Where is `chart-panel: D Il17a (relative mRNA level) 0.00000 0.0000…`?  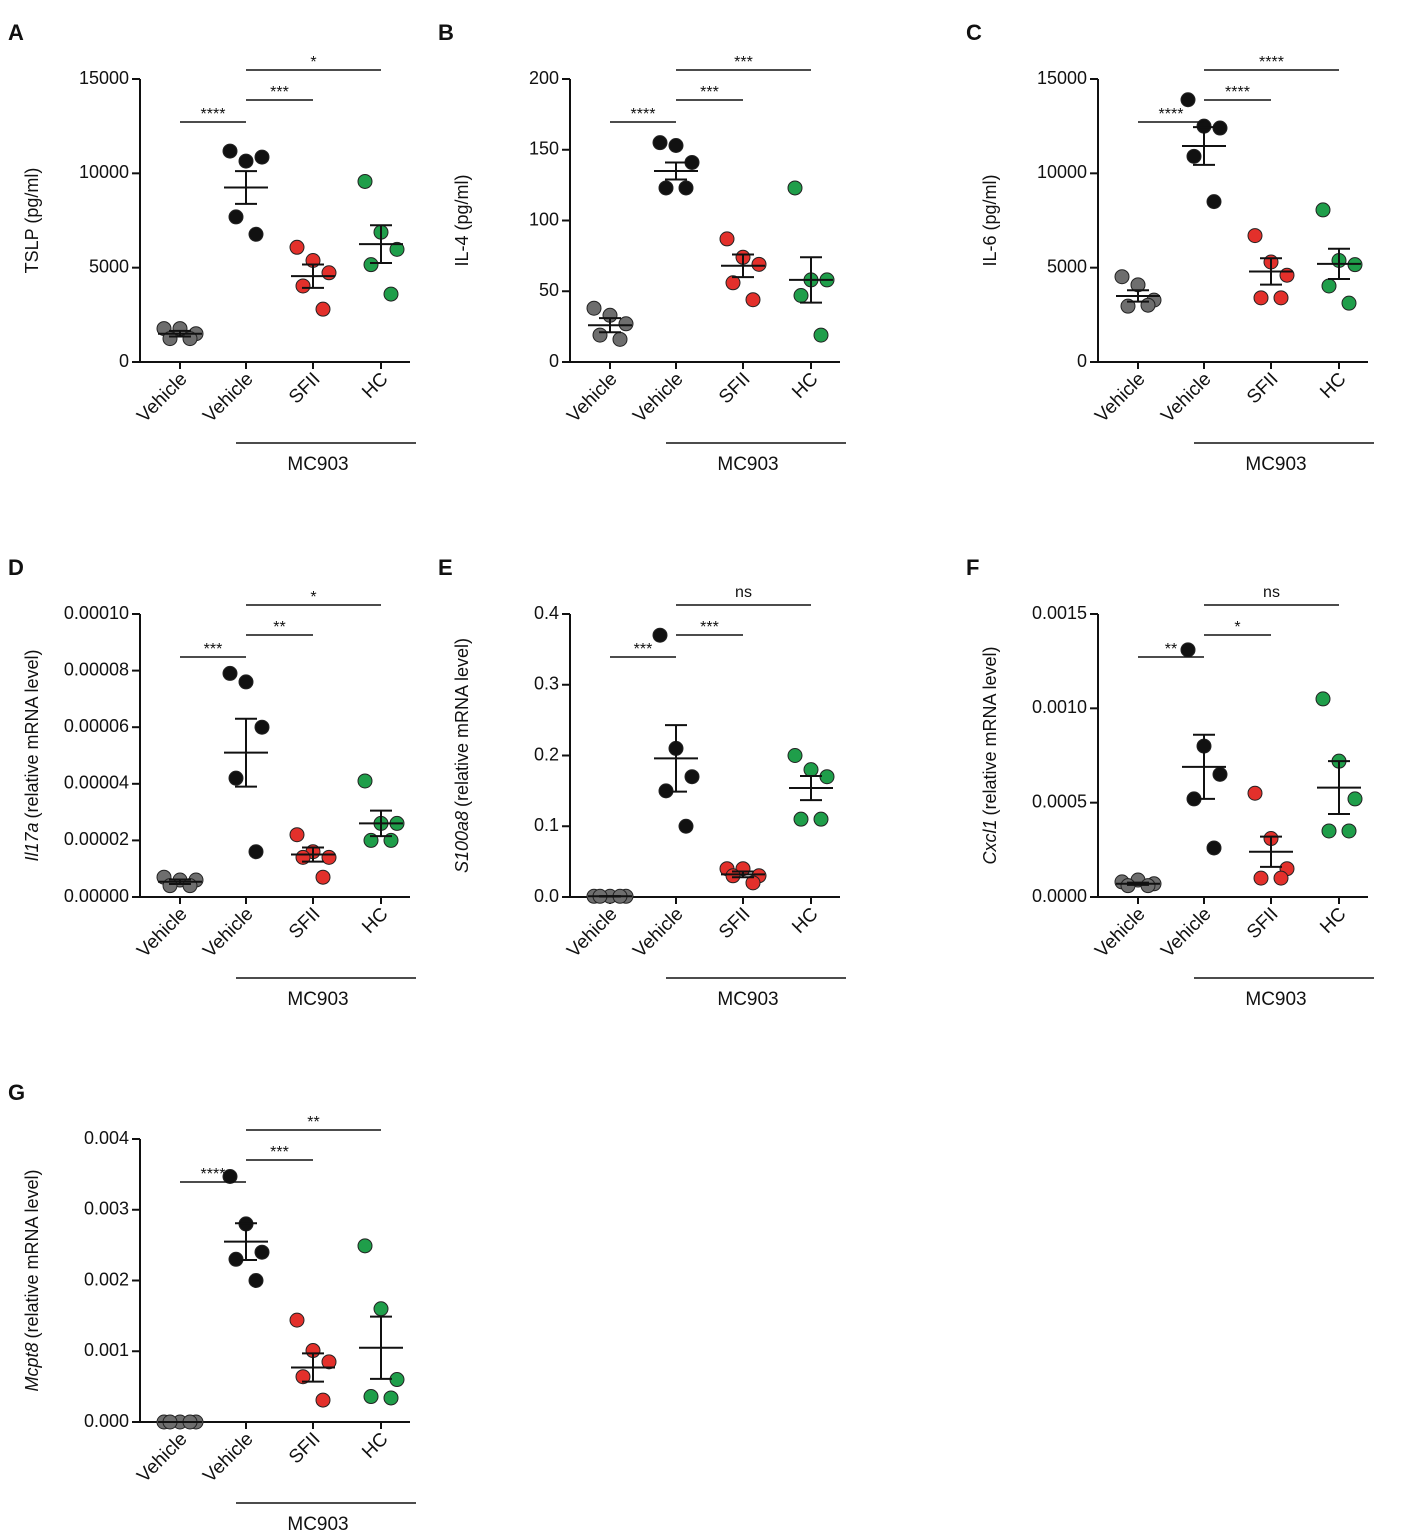
chart-panel: D Il17a (relative mRNA level) 0.00000 0.0000… is located at coordinates (212, 782).